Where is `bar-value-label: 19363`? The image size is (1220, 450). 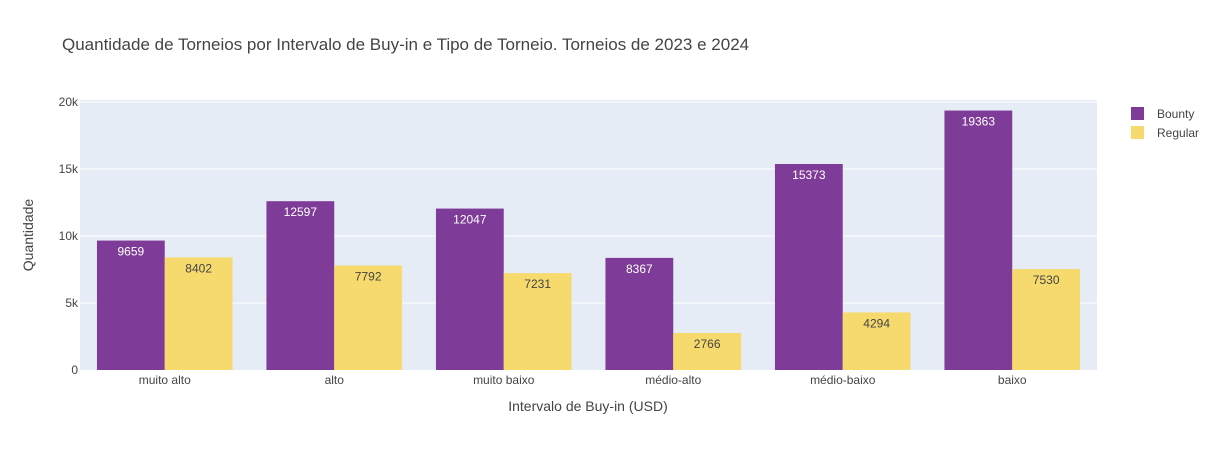 bar-value-label: 19363 is located at coordinates (979, 122).